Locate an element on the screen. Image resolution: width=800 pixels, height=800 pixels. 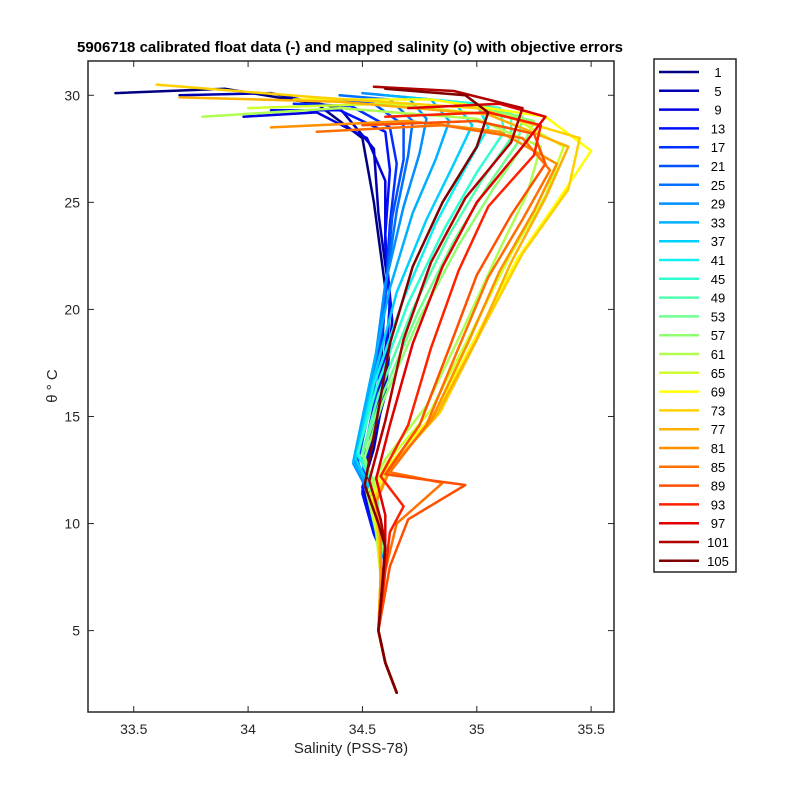
legend-label: 69 is located at coordinates (718, 392).